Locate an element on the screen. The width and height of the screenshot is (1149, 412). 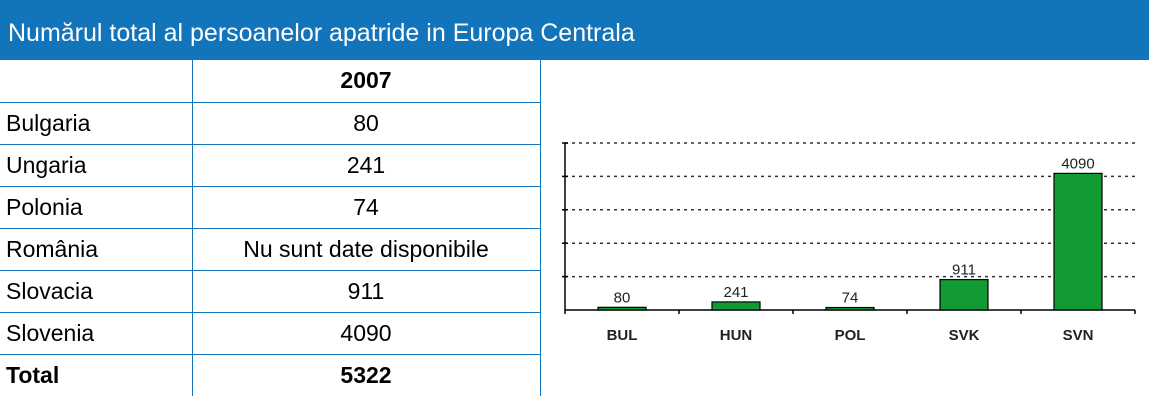
cell: 5322 is located at coordinates (366, 374).